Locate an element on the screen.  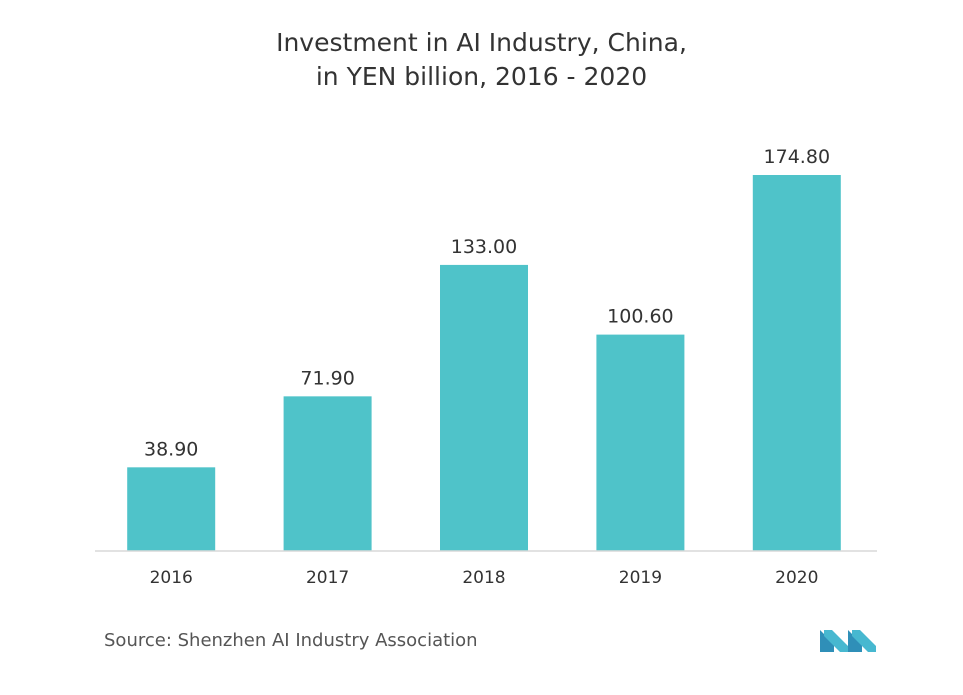
x-tick-label-2018: 2018 is located at coordinates (483, 578).